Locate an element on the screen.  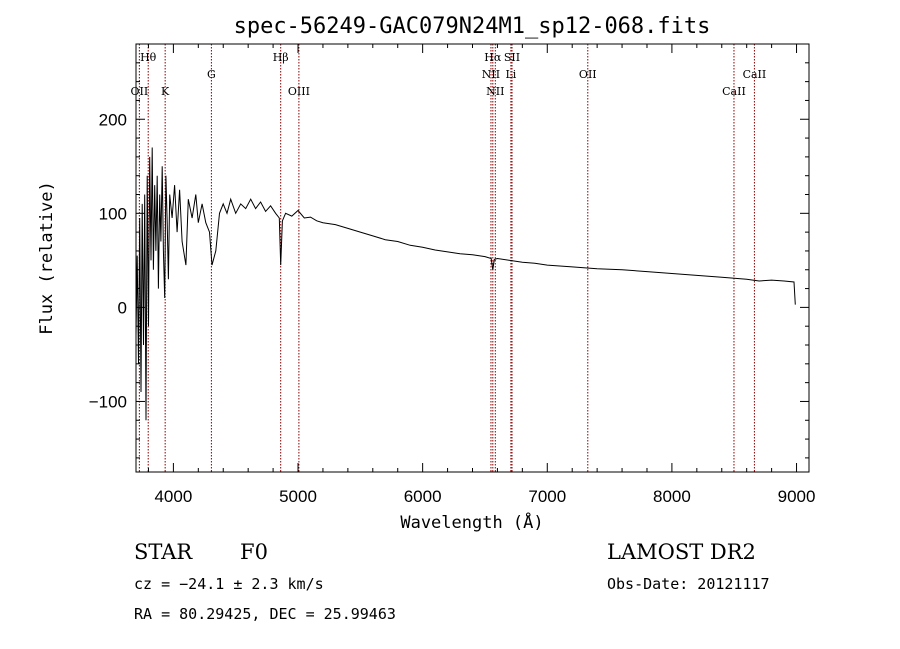
y-tick-label: 200 is located at coordinates (113, 119).